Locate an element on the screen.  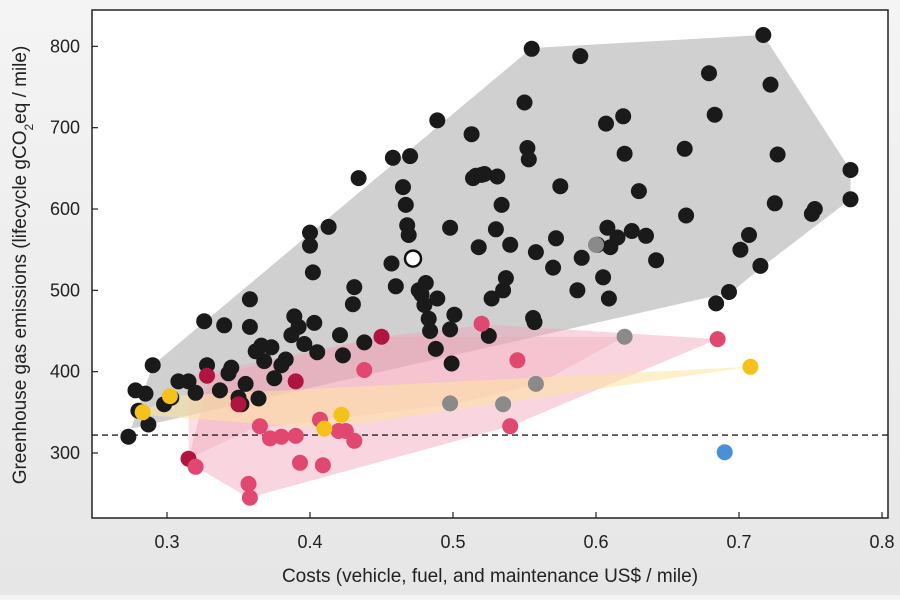
y-axis-label-main: Greenhouse gas emissions (lifecycle gCO is located at coordinates (20, 308).